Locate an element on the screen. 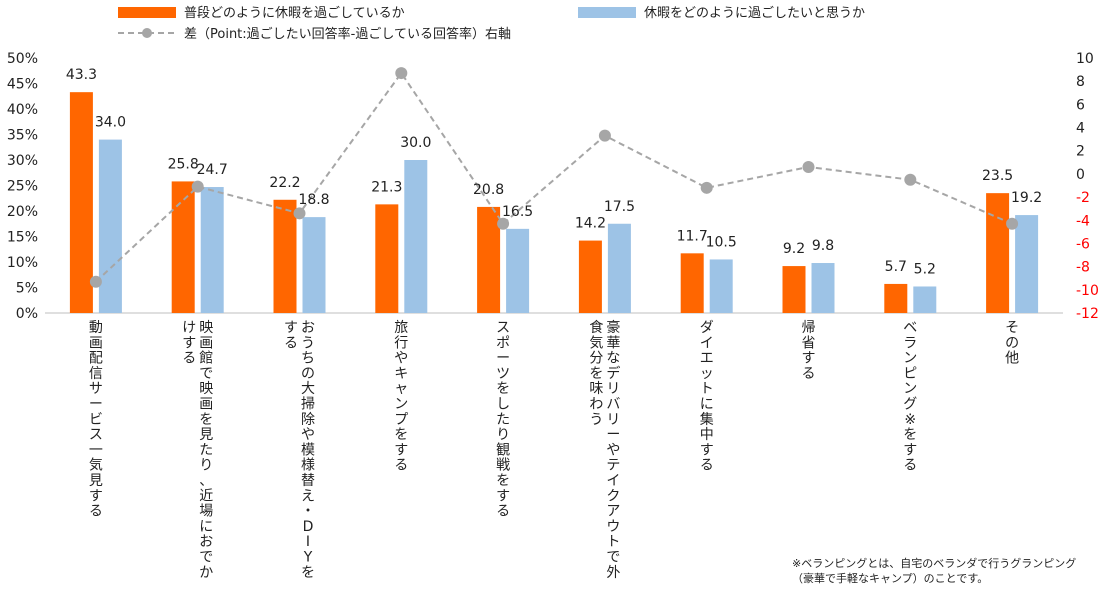 The width and height of the screenshot is (1112, 596). legend-swatch-usual is located at coordinates (147, 12).